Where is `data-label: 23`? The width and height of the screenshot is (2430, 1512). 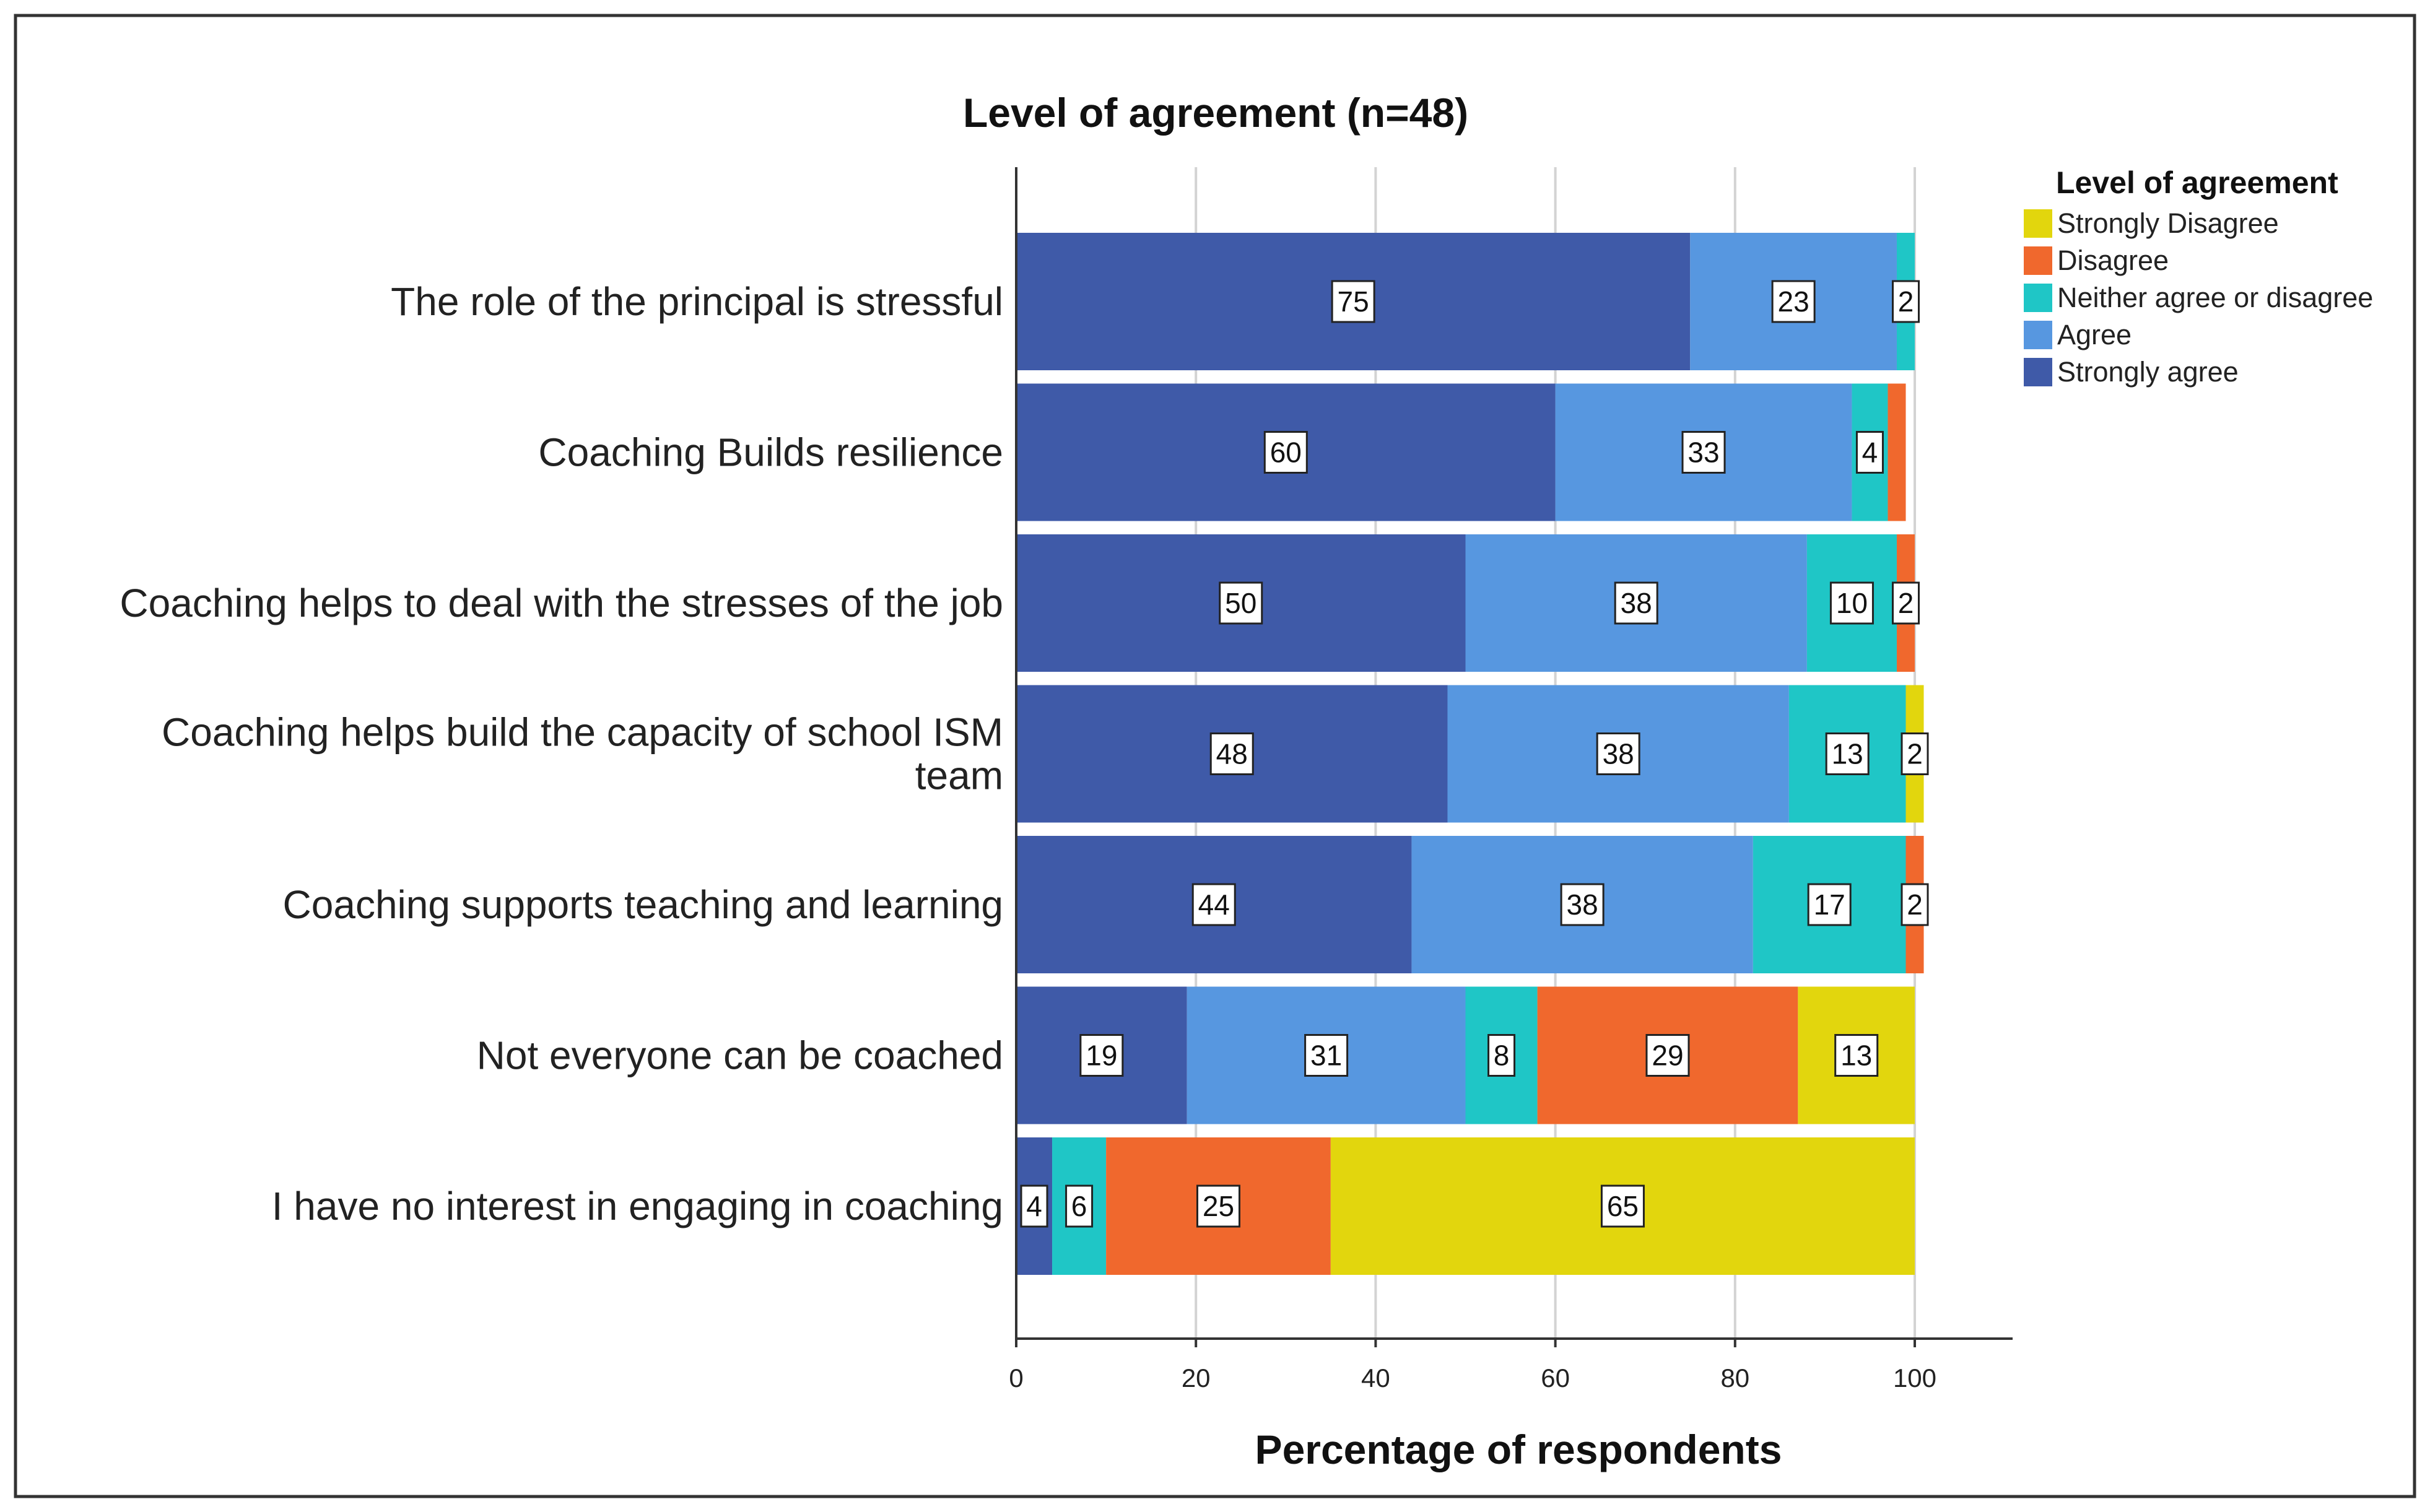 data-label: 23 is located at coordinates (1793, 301).